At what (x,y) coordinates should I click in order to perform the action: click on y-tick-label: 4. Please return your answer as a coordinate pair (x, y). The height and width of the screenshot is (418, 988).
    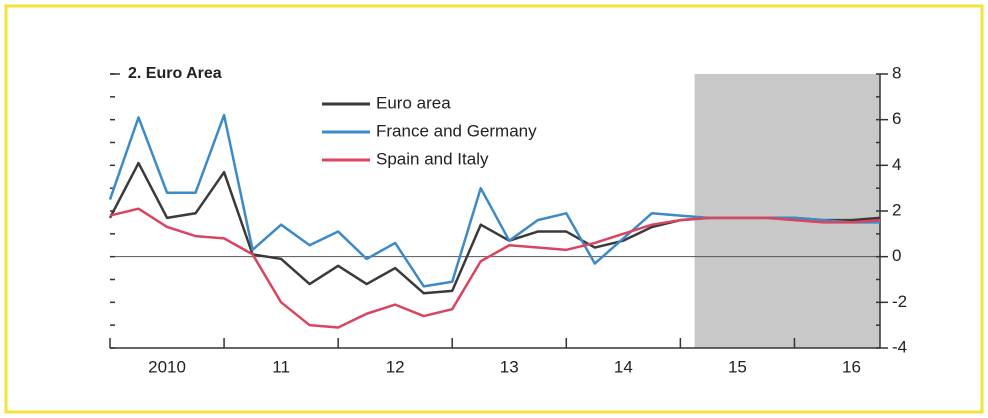
    Looking at the image, I should click on (896, 164).